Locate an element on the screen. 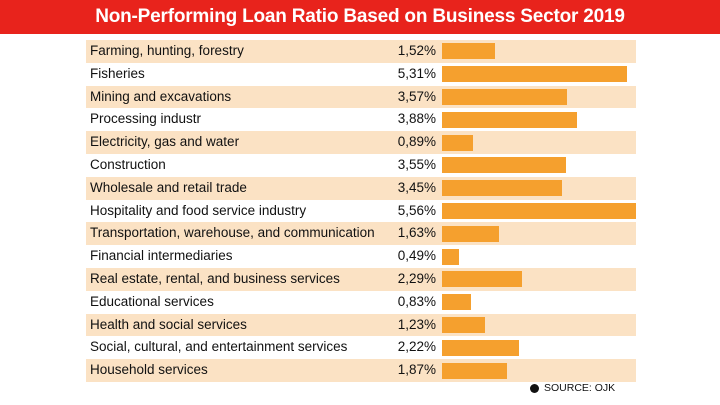  category-label: Mining and excavations is located at coordinates (161, 96).